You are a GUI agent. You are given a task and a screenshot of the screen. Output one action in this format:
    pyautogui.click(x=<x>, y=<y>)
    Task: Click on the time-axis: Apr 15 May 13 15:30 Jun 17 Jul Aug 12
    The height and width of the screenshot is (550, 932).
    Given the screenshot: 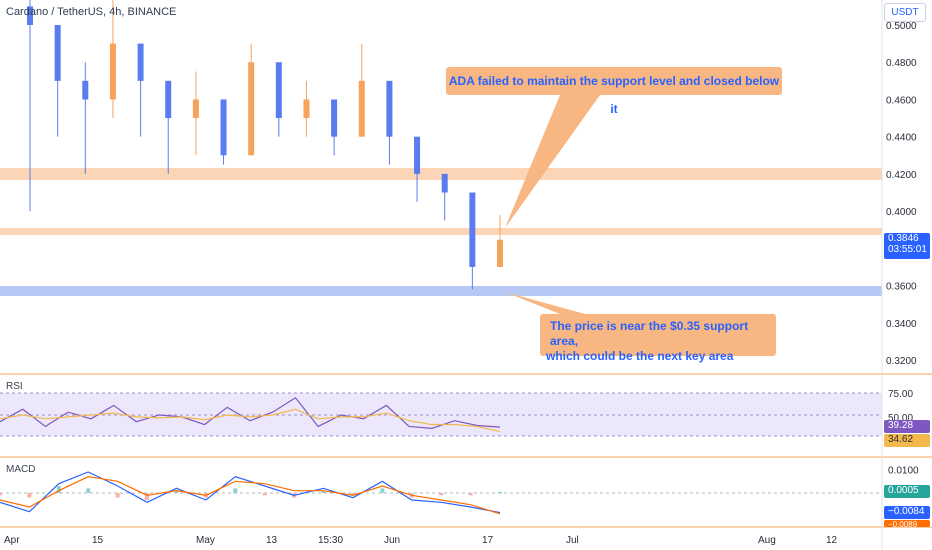 What is the action you would take?
    pyautogui.click(x=421, y=540)
    